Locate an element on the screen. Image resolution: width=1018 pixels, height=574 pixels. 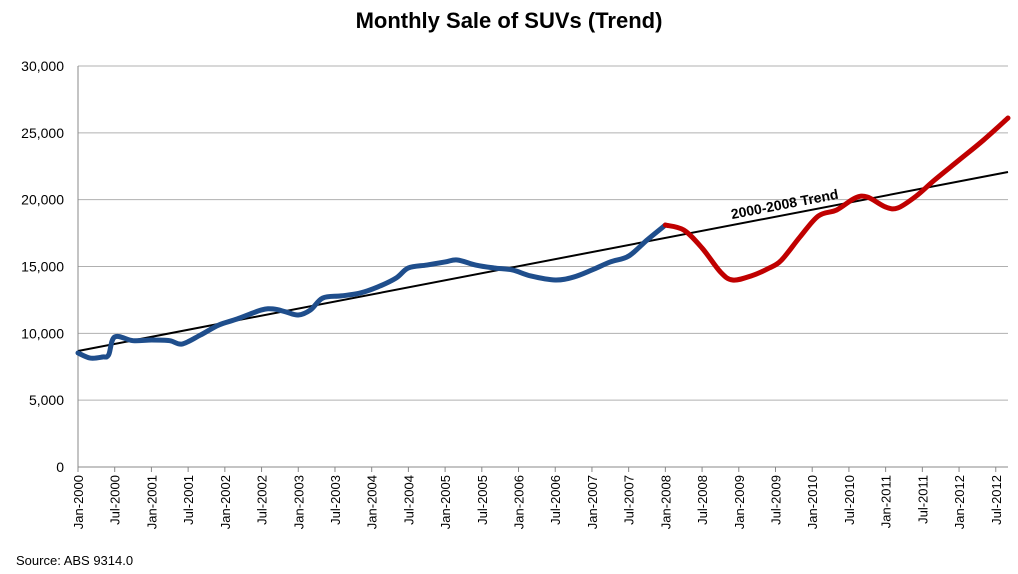
y-tick-label: 15,000 is located at coordinates (42, 267).